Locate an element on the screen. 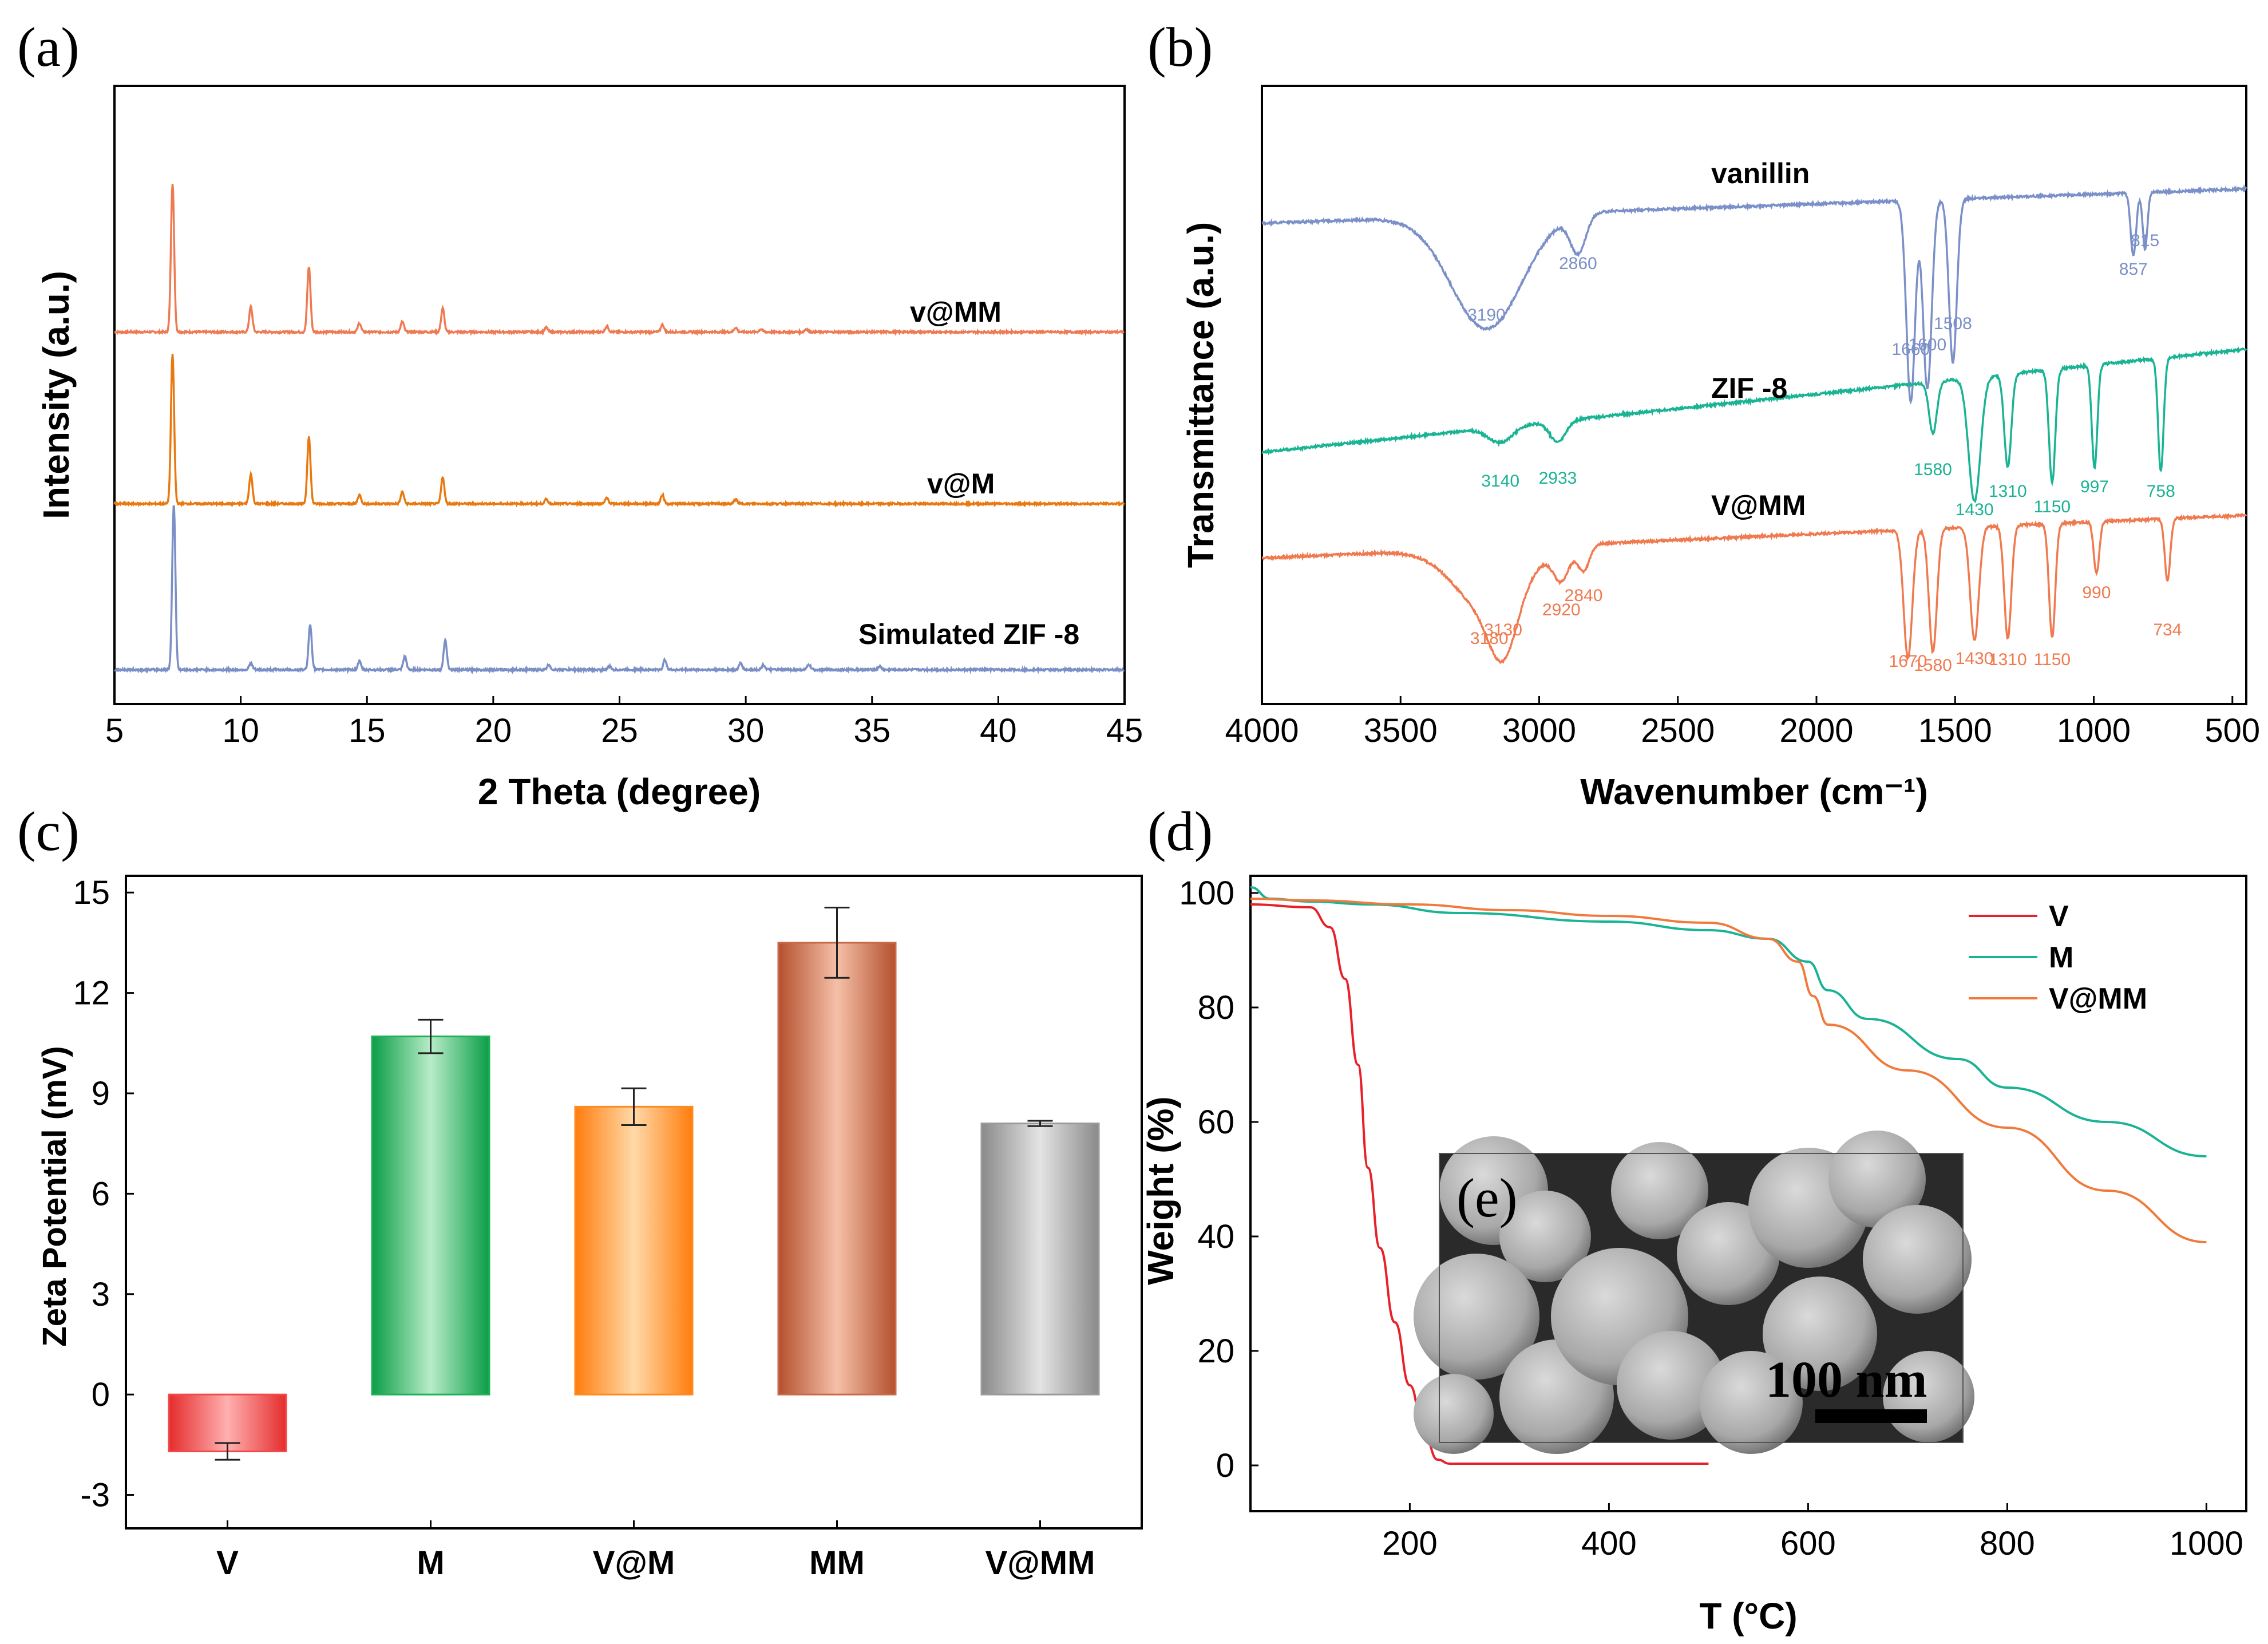 Image resolution: width=2268 pixels, height=1644 pixels. a-xtick-label: 45 is located at coordinates (1124, 730).